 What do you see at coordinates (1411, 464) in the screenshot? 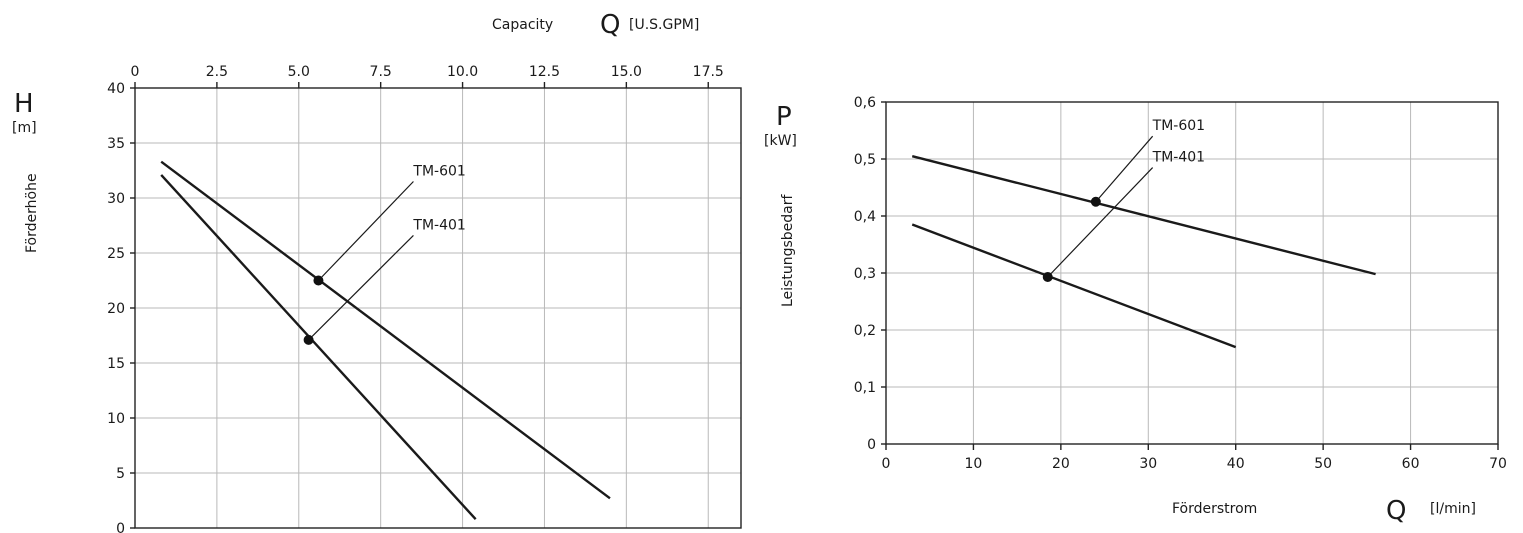
I see `power-chart-x-tick-label: 60` at bounding box center [1411, 464].